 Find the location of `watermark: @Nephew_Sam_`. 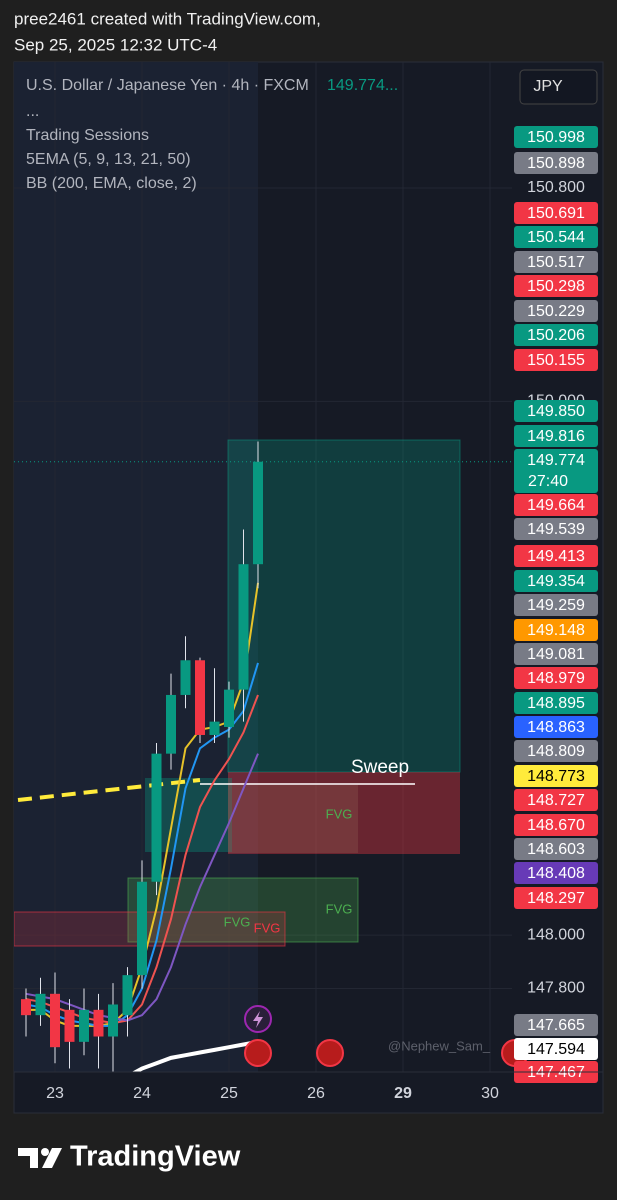

watermark: @Nephew_Sam_ is located at coordinates (439, 1045).